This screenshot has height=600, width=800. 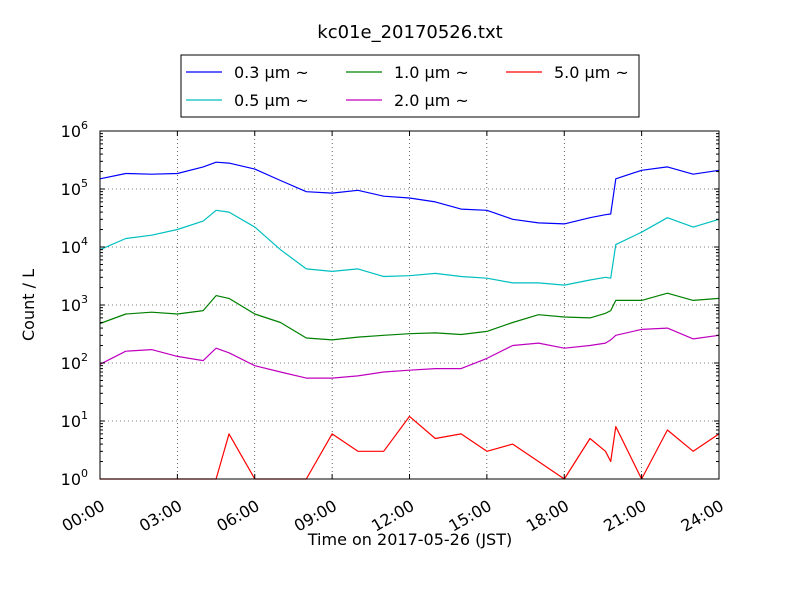 What do you see at coordinates (160, 516) in the screenshot?
I see `x-tick-label: 03:00` at bounding box center [160, 516].